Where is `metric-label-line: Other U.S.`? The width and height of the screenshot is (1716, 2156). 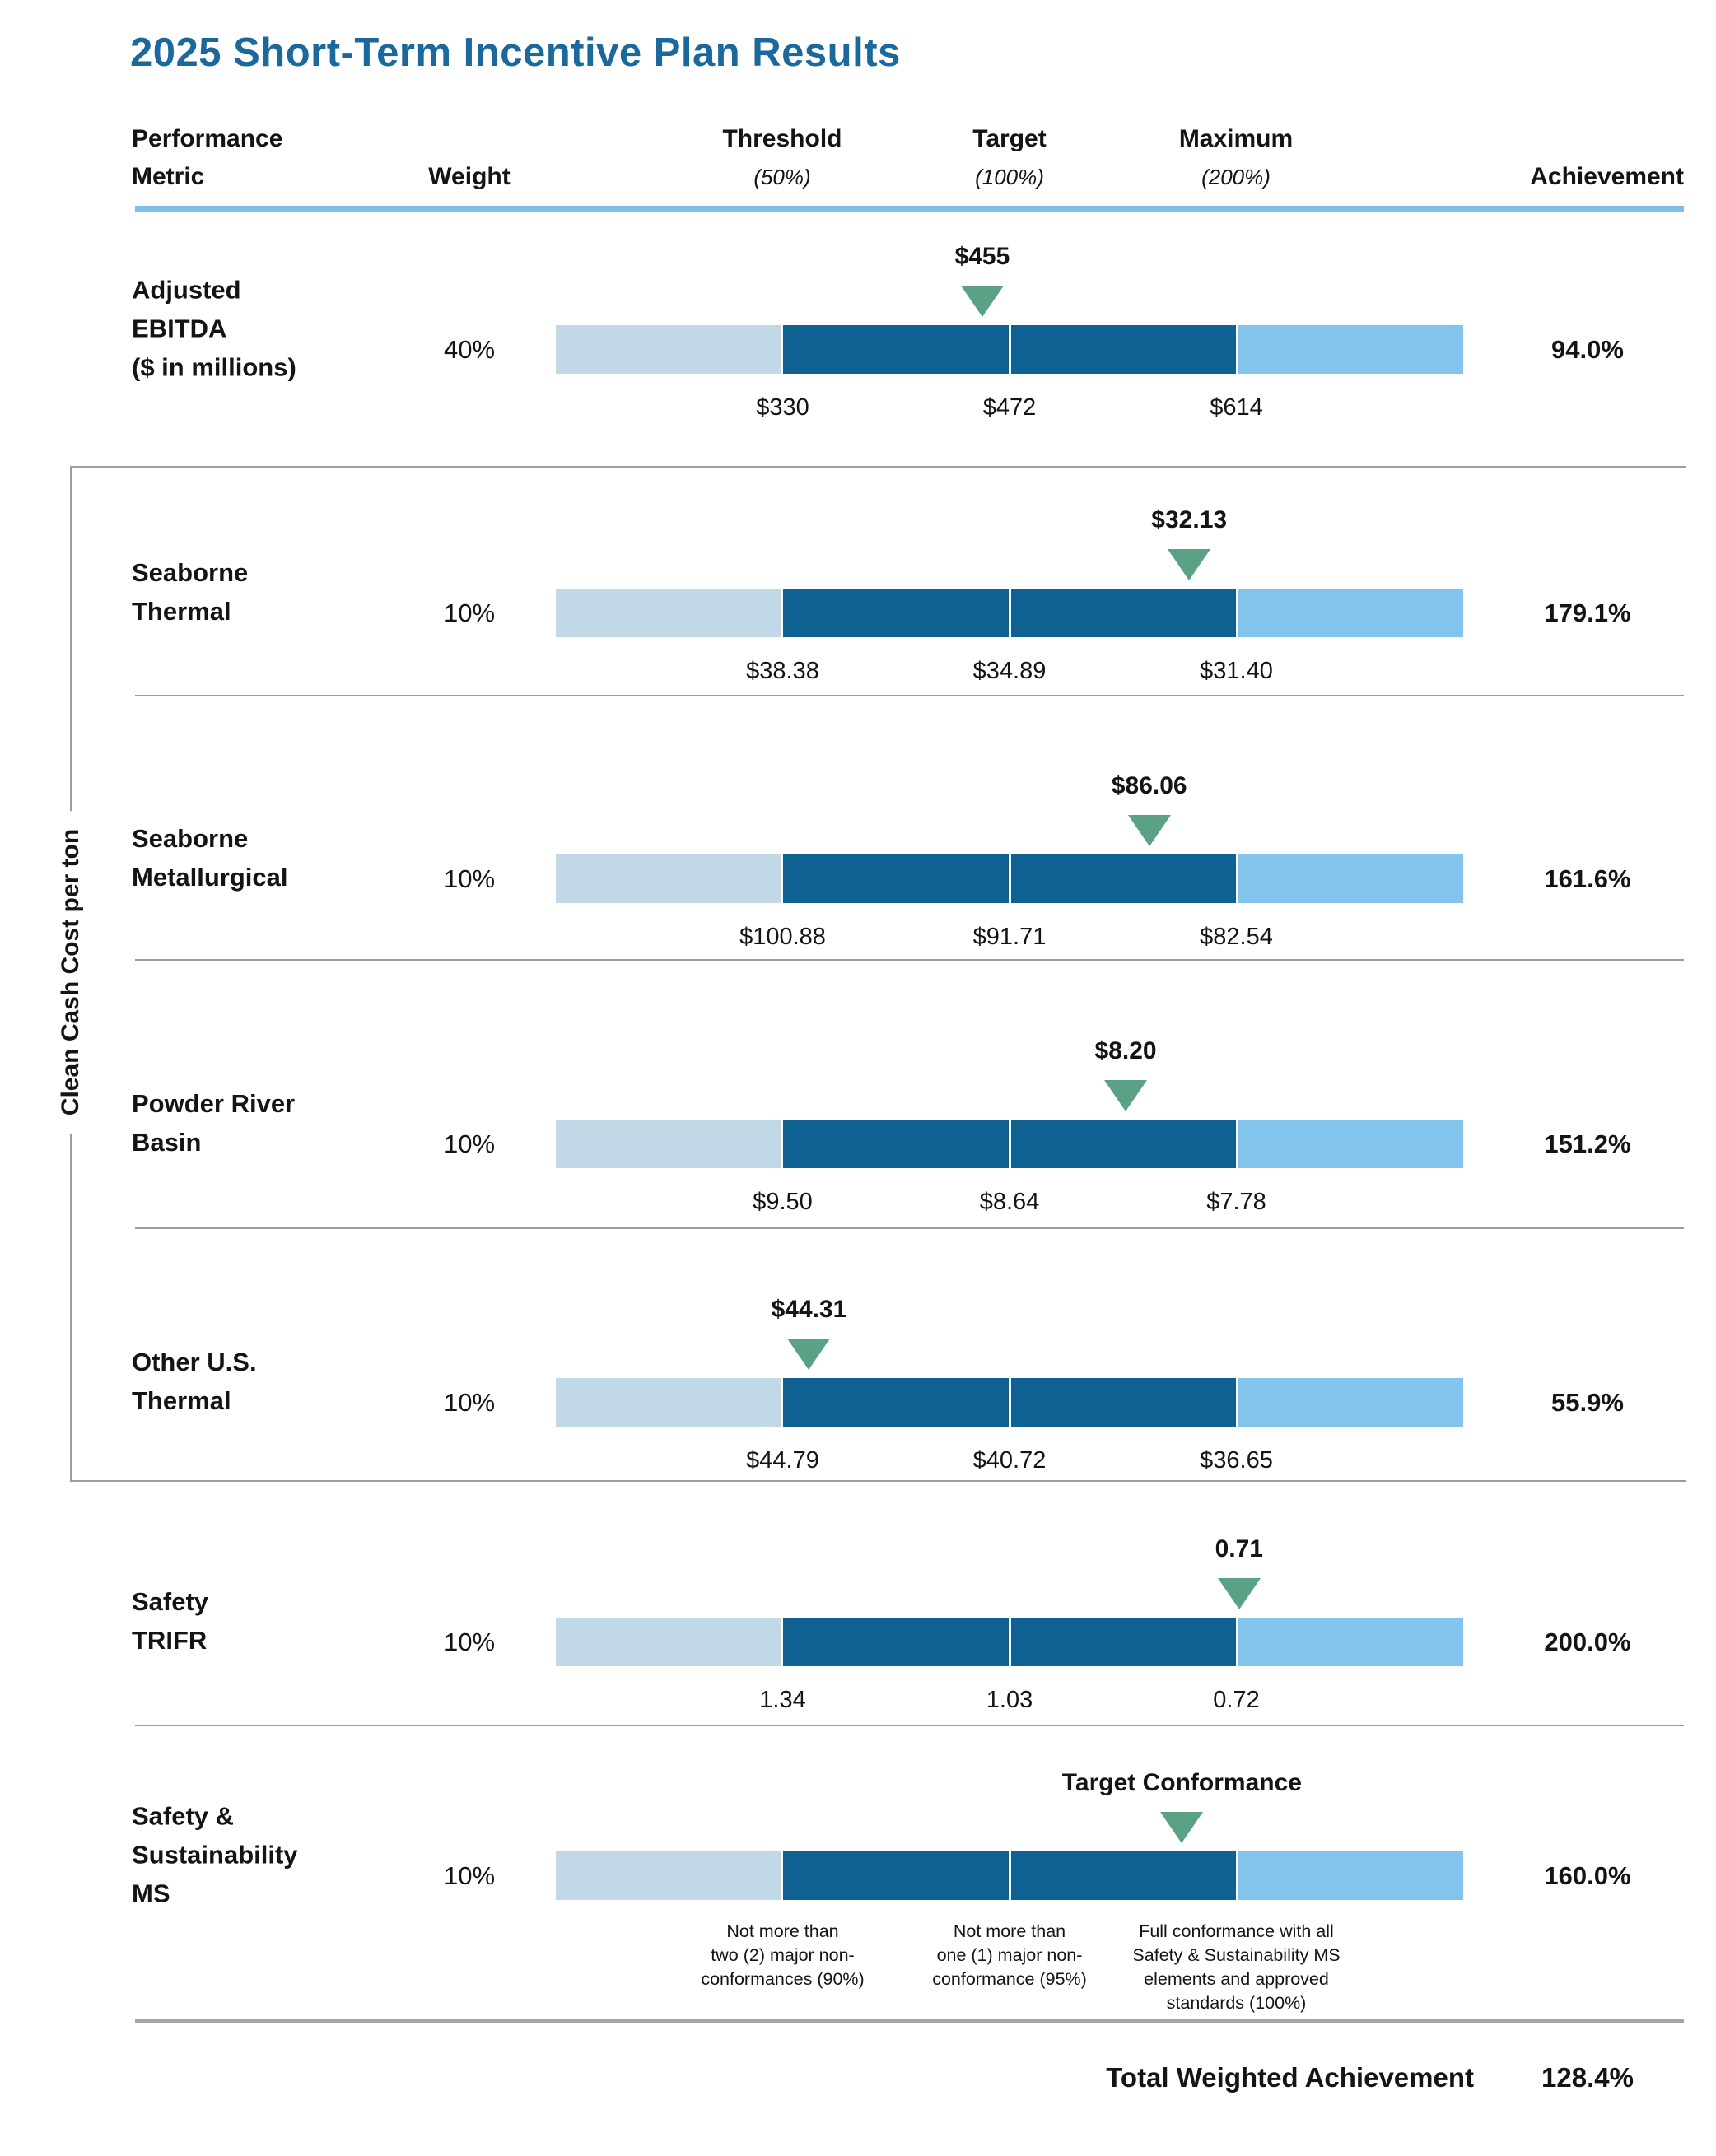 metric-label-line: Other U.S. is located at coordinates (194, 1361).